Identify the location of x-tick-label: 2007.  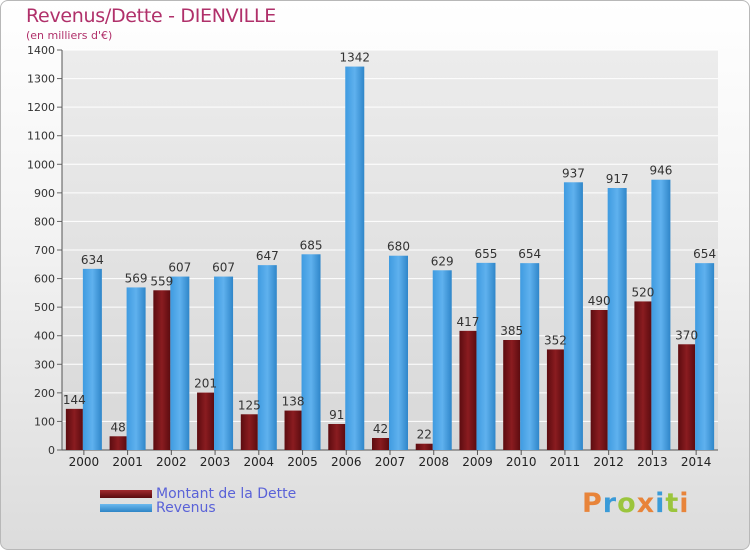
(390, 462).